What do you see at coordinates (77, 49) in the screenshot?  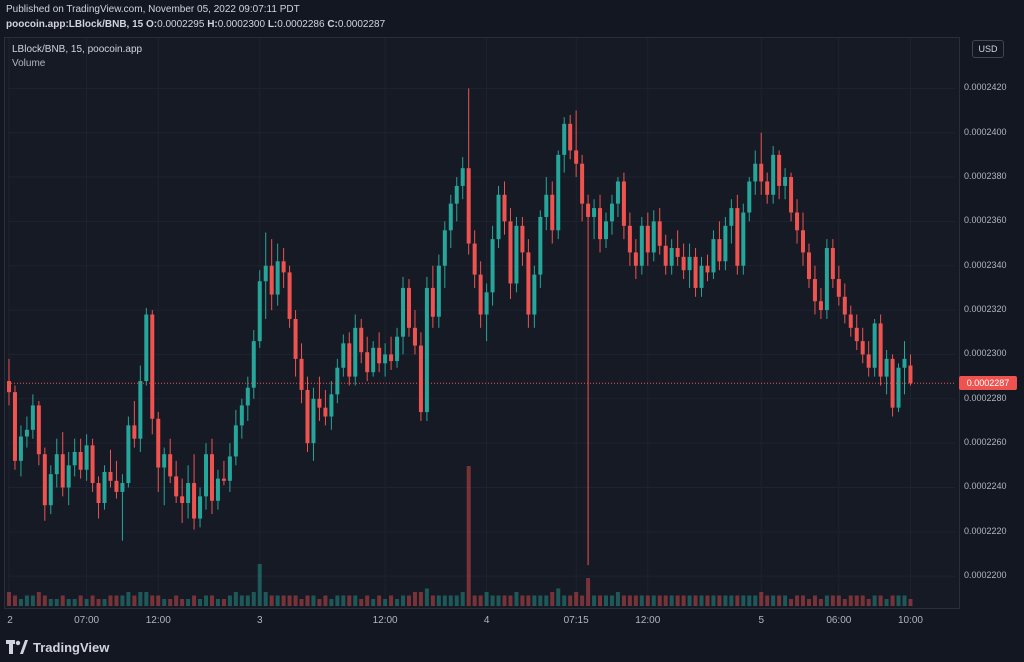 I see `legend-symbol: LBlock/BNB, 15, poocoin.app` at bounding box center [77, 49].